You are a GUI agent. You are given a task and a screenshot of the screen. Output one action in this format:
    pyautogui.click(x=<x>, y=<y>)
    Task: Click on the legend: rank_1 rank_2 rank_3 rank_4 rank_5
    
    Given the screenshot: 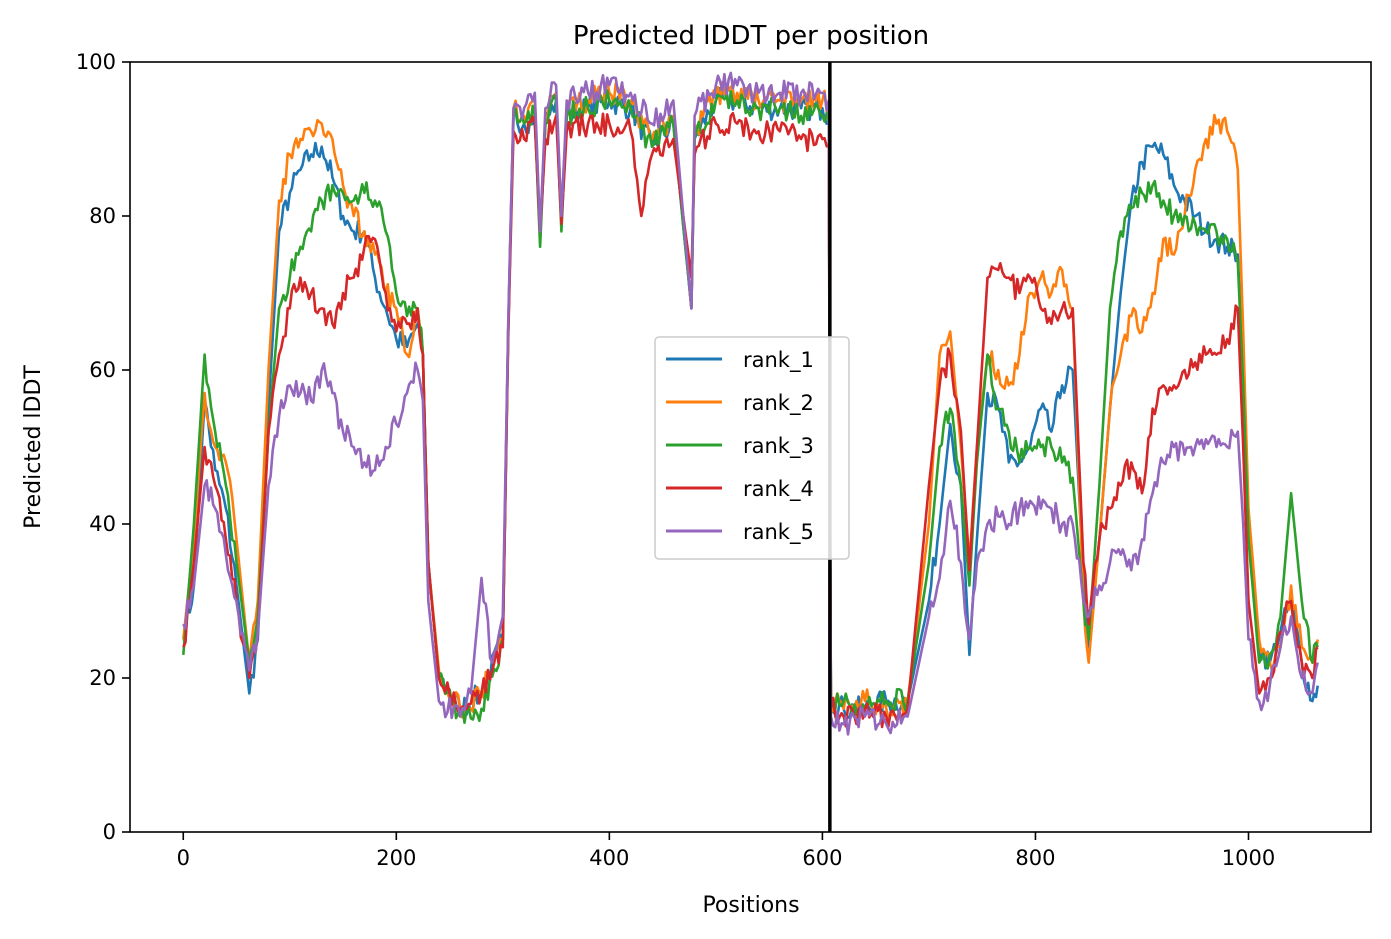 What is the action you would take?
    pyautogui.click(x=752, y=448)
    